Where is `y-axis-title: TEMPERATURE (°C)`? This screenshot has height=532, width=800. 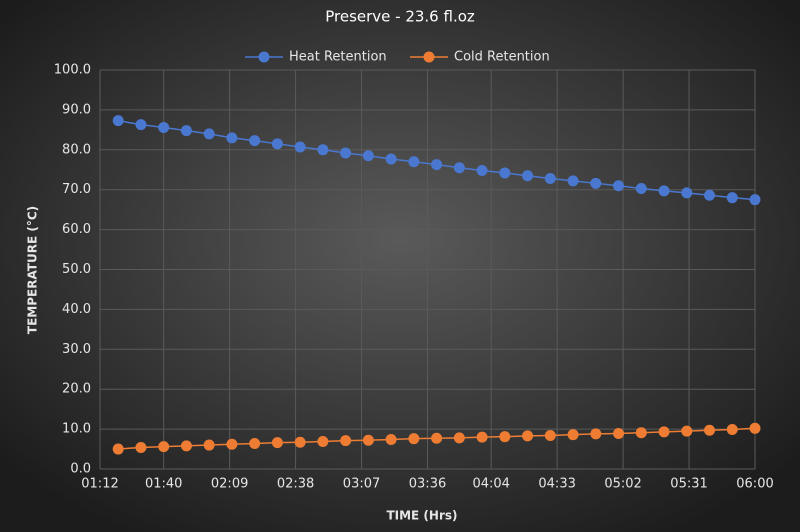
y-axis-title: TEMPERATURE (°C) is located at coordinates (33, 270).